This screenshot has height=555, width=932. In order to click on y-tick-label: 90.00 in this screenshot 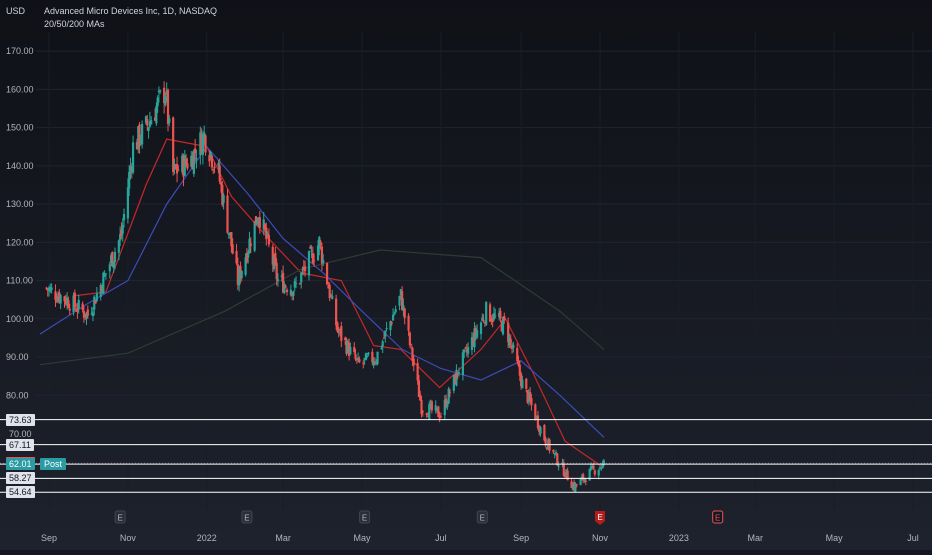, I will do `click(17, 357)`.